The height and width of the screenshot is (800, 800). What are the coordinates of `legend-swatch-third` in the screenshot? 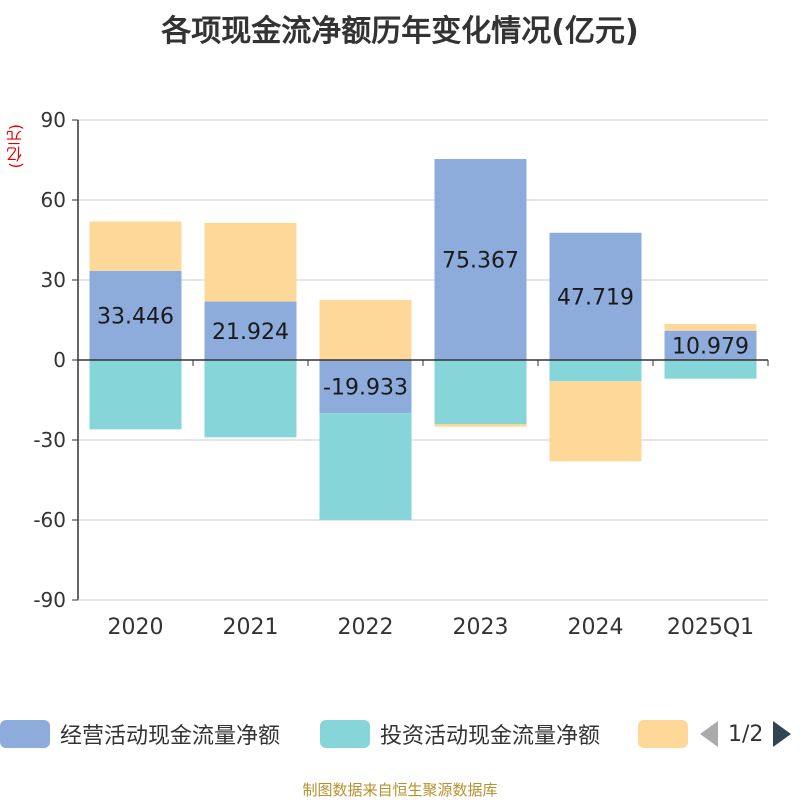 It's located at (663, 734).